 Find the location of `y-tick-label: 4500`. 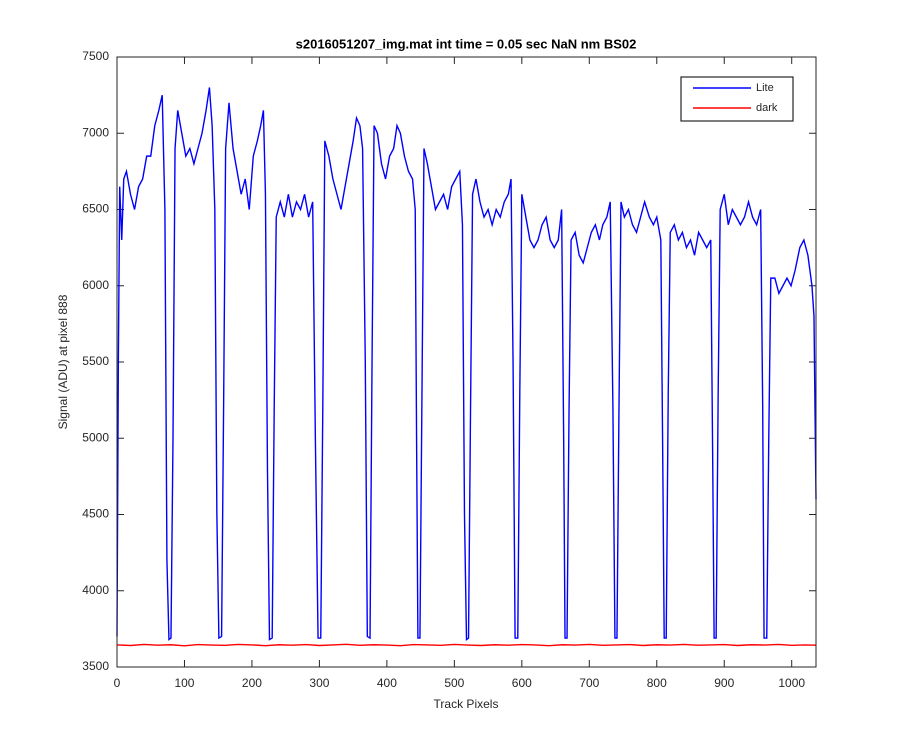

y-tick-label: 4500 is located at coordinates (95, 514).